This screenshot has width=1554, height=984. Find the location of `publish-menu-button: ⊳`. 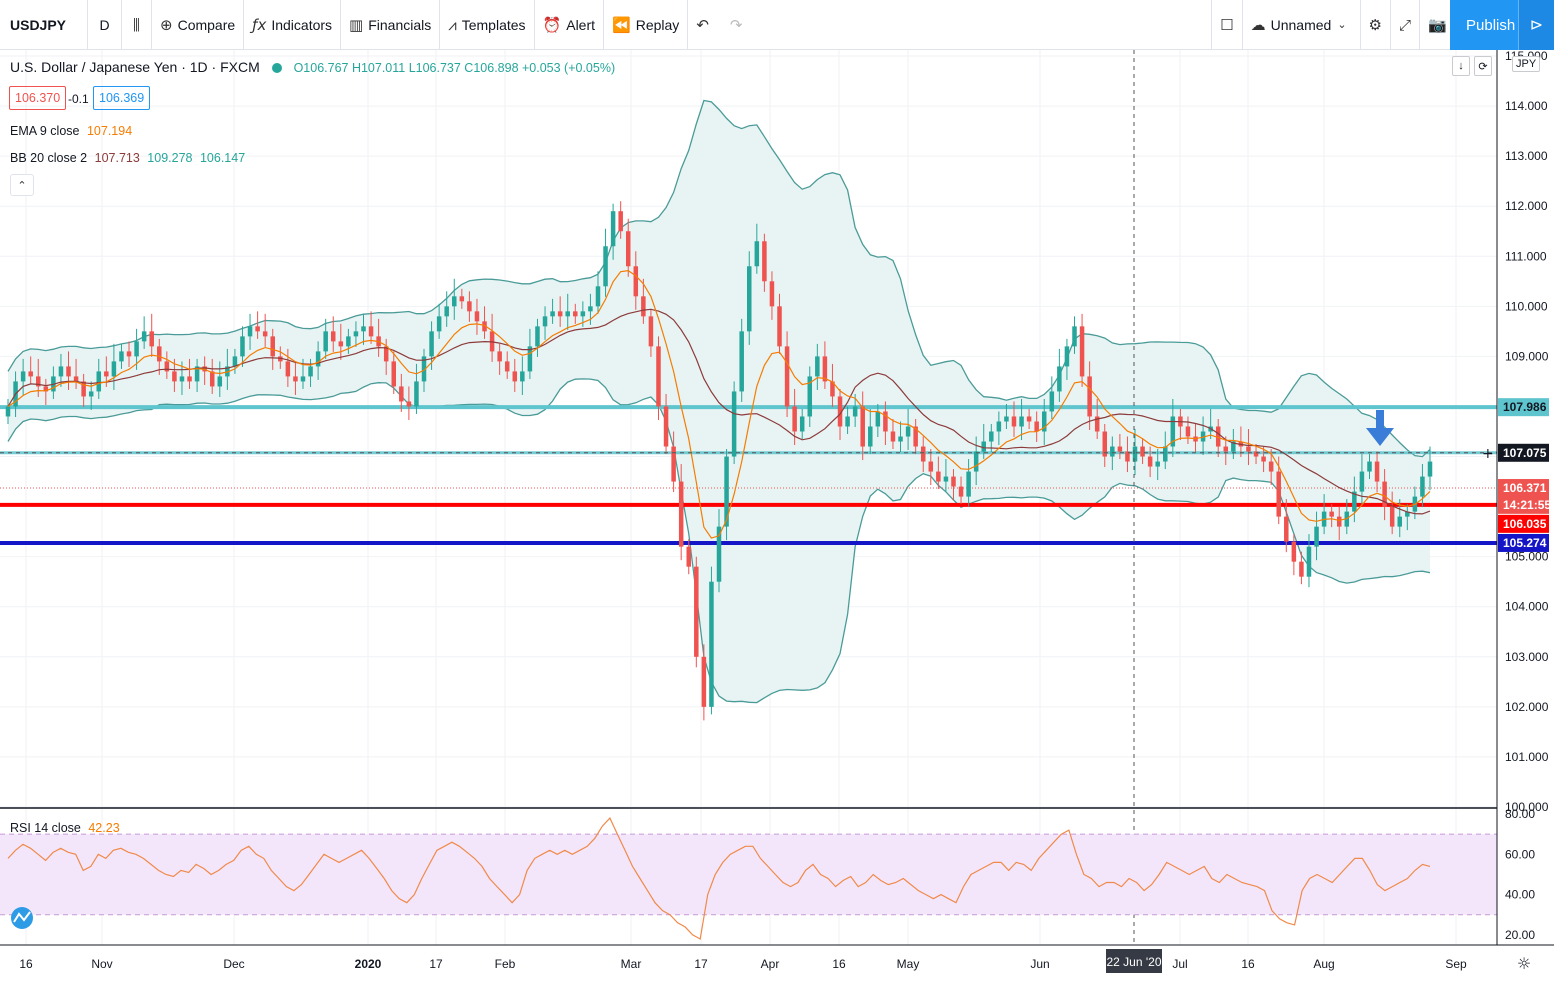

publish-menu-button: ⊳ is located at coordinates (1536, 25).